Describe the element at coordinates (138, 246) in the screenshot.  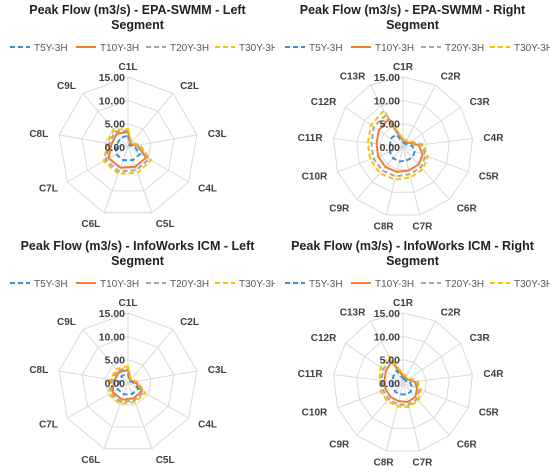
I see `chart-title: Peak Flow (m3/s) - InfoWorks ICM - Left` at that location.